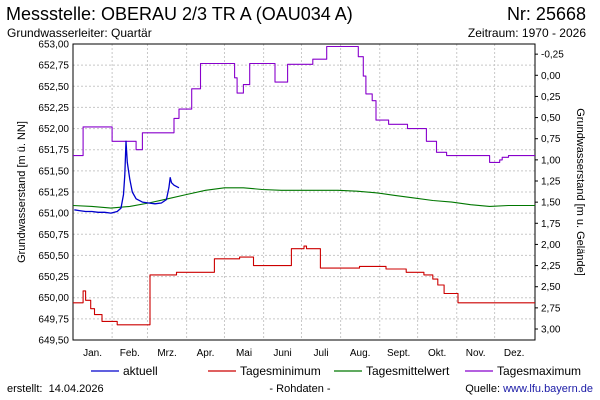 The width and height of the screenshot is (600, 400). What do you see at coordinates (53, 341) in the screenshot?
I see `y-tick-label: 649,50` at bounding box center [53, 341].